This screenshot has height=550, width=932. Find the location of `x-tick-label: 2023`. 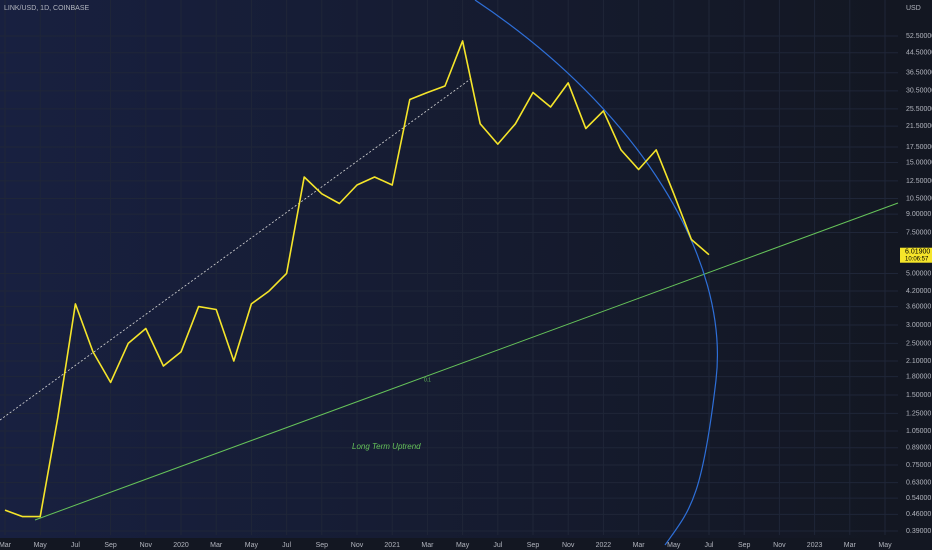

x-tick-label: 2023 is located at coordinates (815, 545).